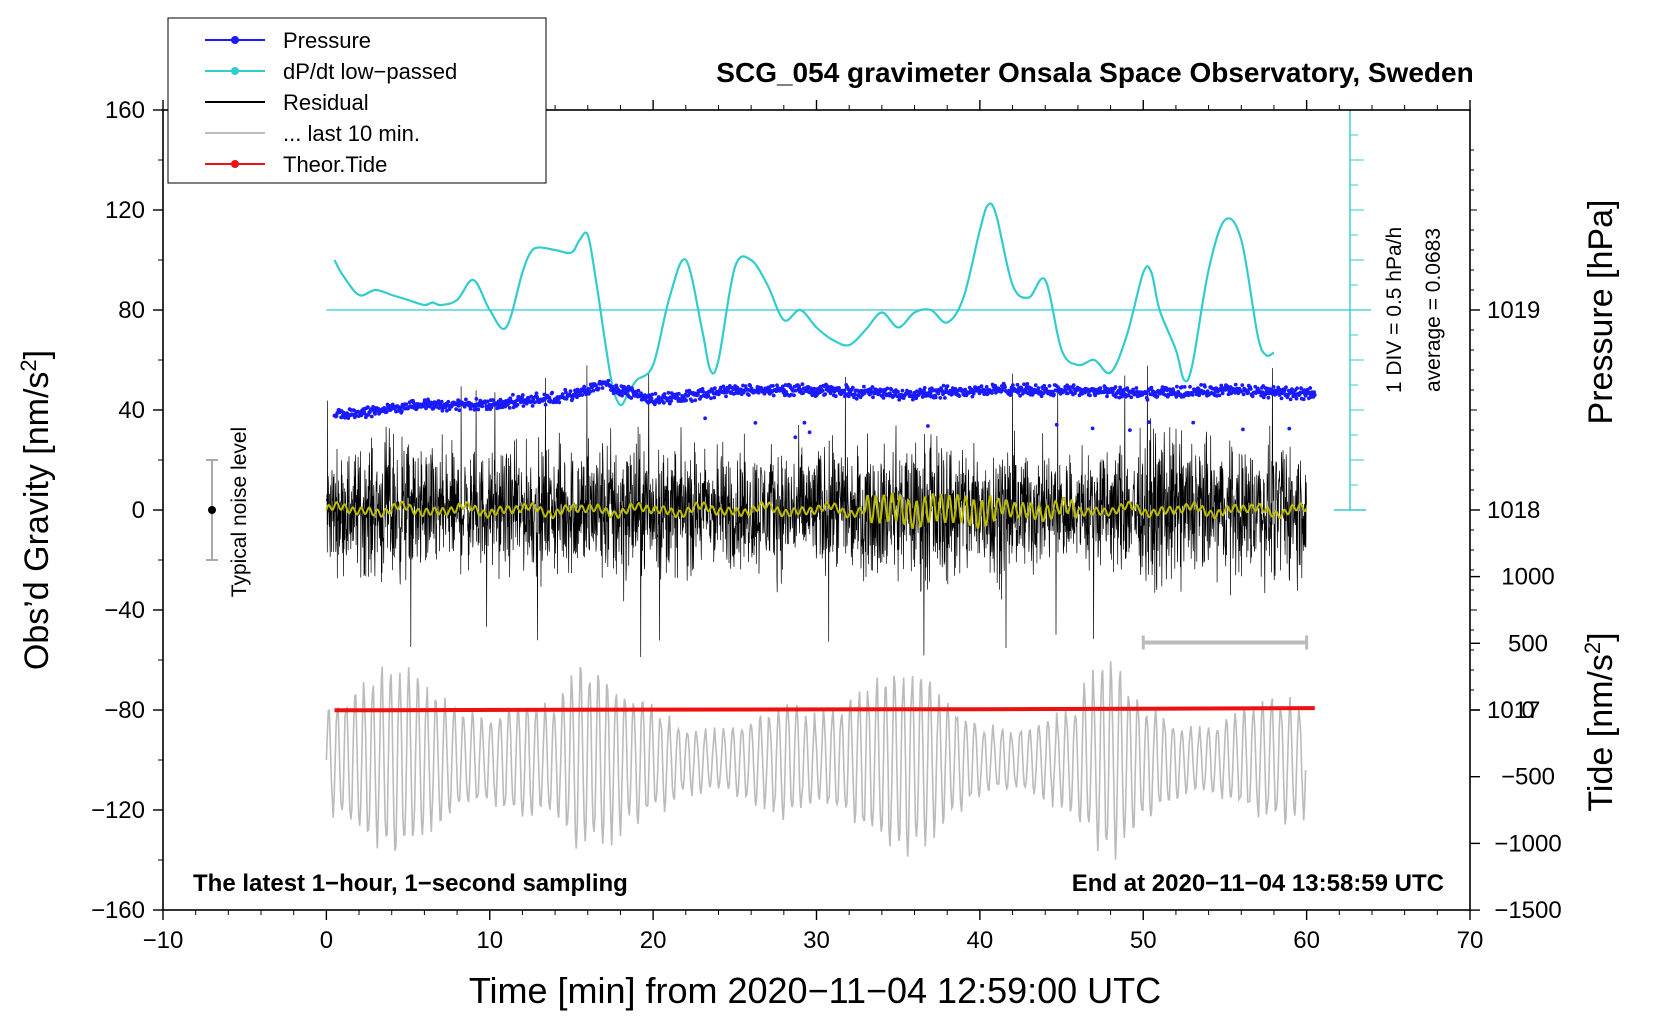  What do you see at coordinates (1143, 940) in the screenshot?
I see `x-tick-label: 50` at bounding box center [1143, 940].